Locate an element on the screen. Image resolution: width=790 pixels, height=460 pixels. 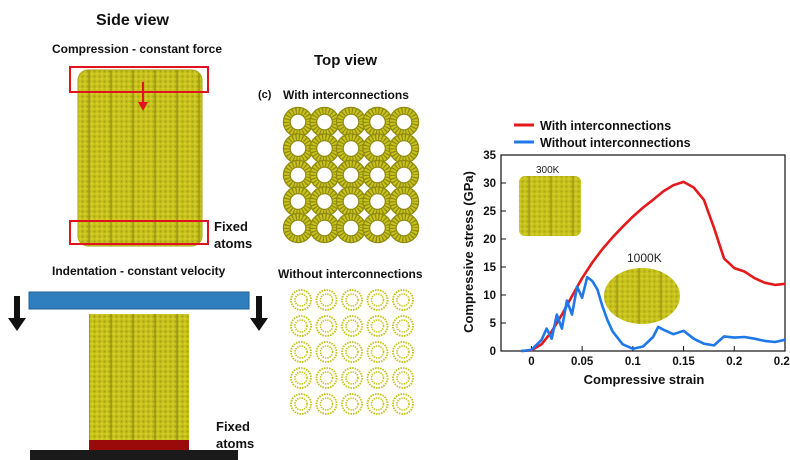
y-tick-label: 5 is located at coordinates (493, 324).